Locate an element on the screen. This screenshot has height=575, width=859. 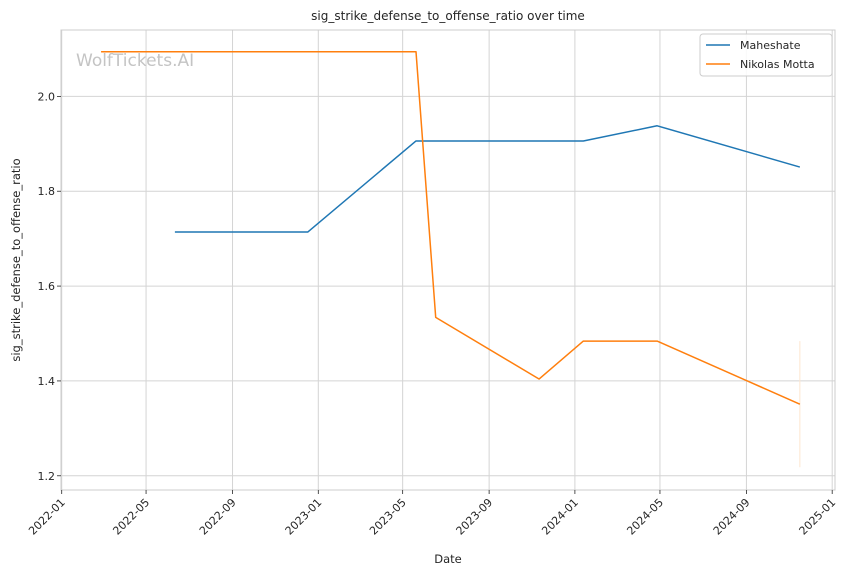
series-line-maheshate is located at coordinates (487, 179).